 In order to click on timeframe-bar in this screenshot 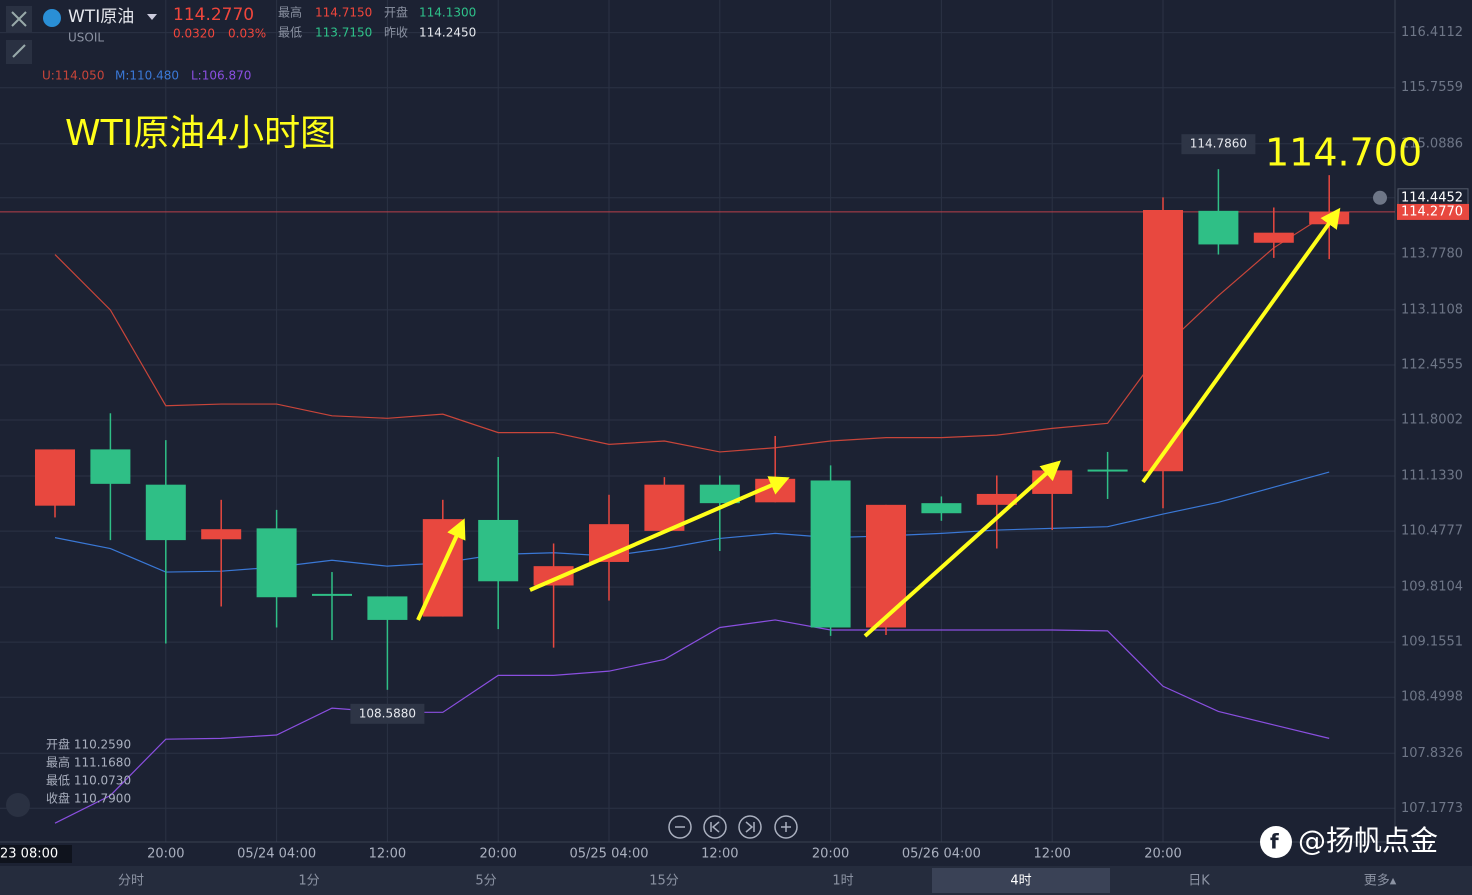, I will do `click(736, 880)`.